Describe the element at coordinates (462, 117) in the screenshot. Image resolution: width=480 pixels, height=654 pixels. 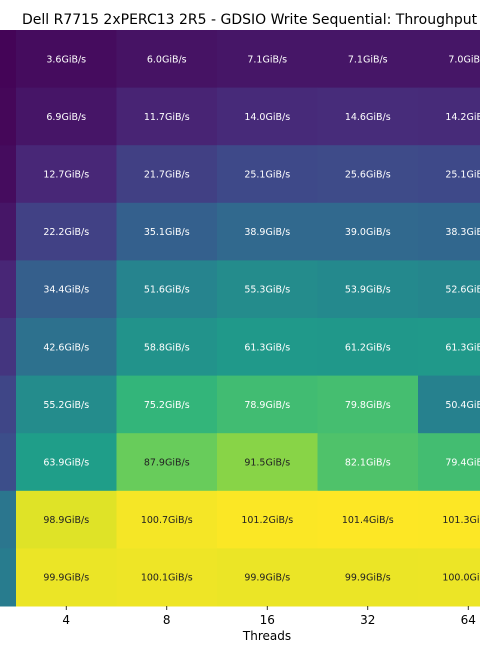
I see `cell-value-label: 14.2GiB/s` at that location.